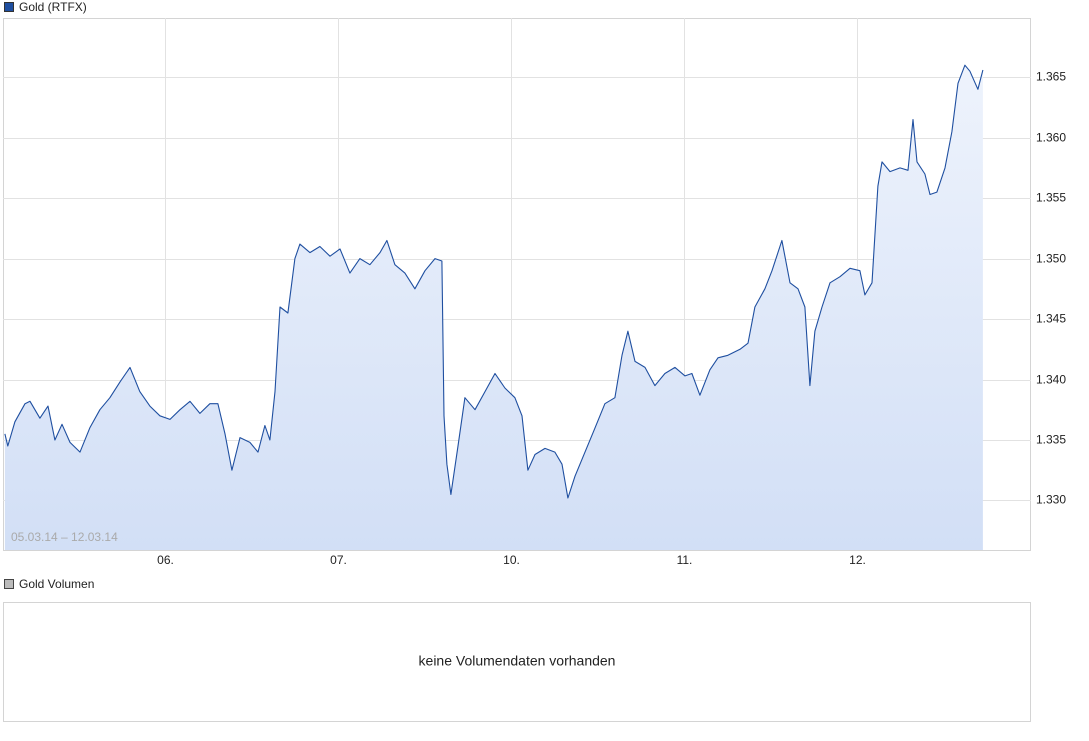 The height and width of the screenshot is (741, 1089). I want to click on legend-label: Gold (RTFX), so click(53, 7).